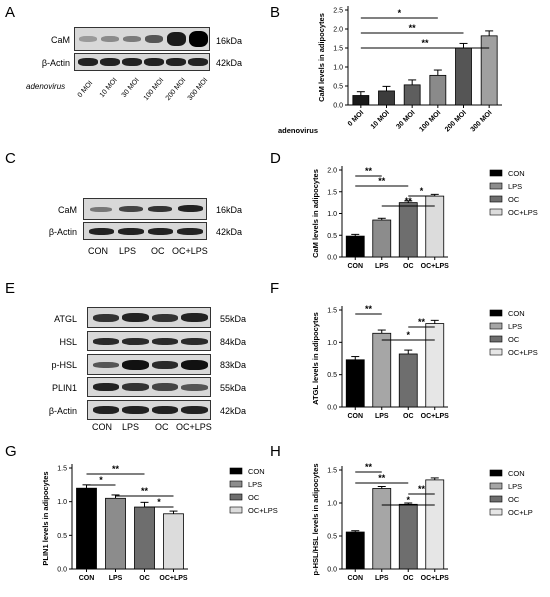 This screenshot has height=597, width=550. Describe the element at coordinates (405, 119) in the screenshot. I see `x-tick-label: 30 MOI` at that location.